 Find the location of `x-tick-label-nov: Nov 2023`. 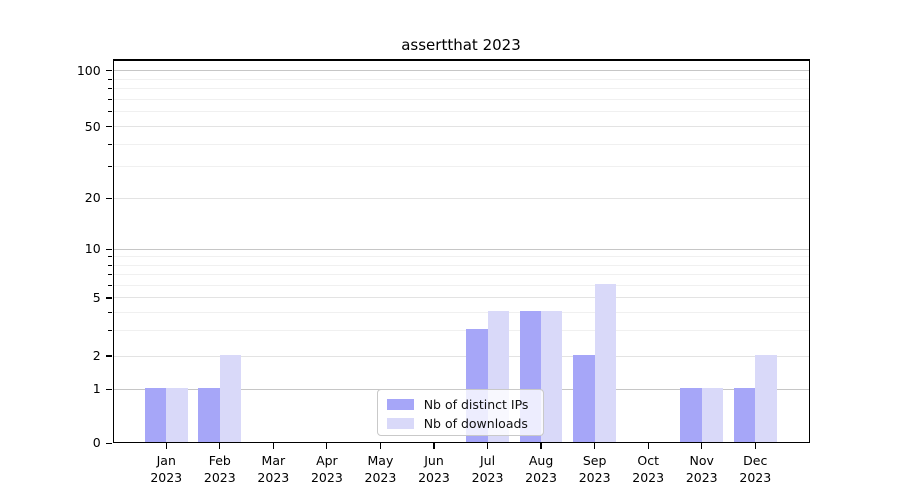

x-tick-label-nov: Nov 2023 is located at coordinates (702, 469).